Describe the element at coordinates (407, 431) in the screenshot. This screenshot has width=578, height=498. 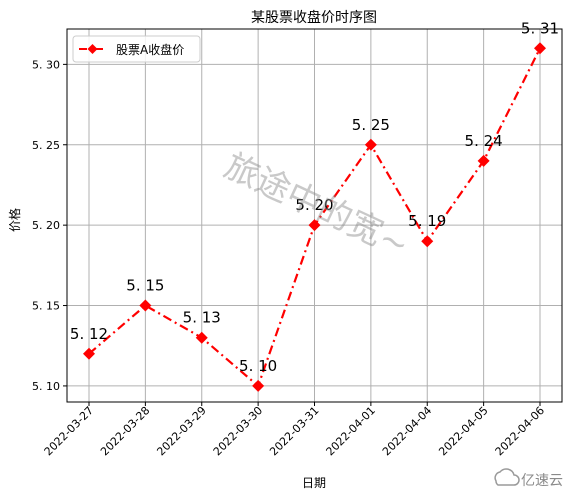
I see `x-tick-label: 2022-04-04` at that location.